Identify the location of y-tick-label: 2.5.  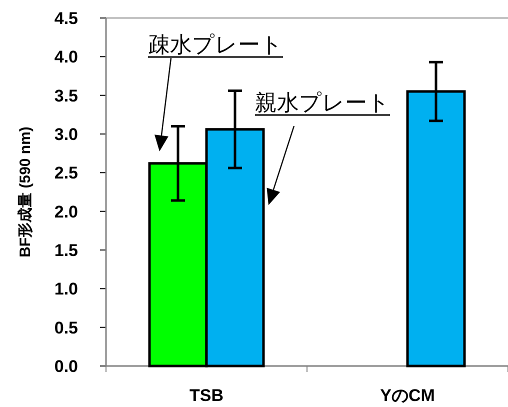
(66, 173).